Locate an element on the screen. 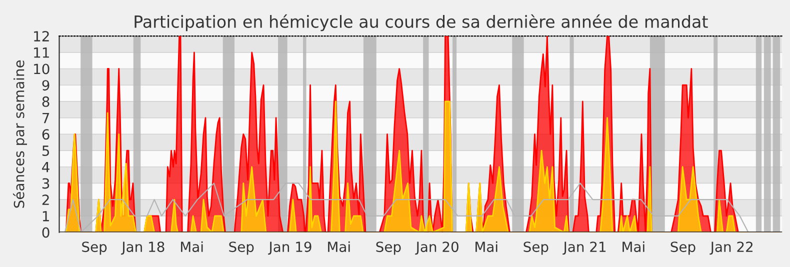 The image size is (790, 267). x-tick-label: Jan 22 is located at coordinates (731, 248).